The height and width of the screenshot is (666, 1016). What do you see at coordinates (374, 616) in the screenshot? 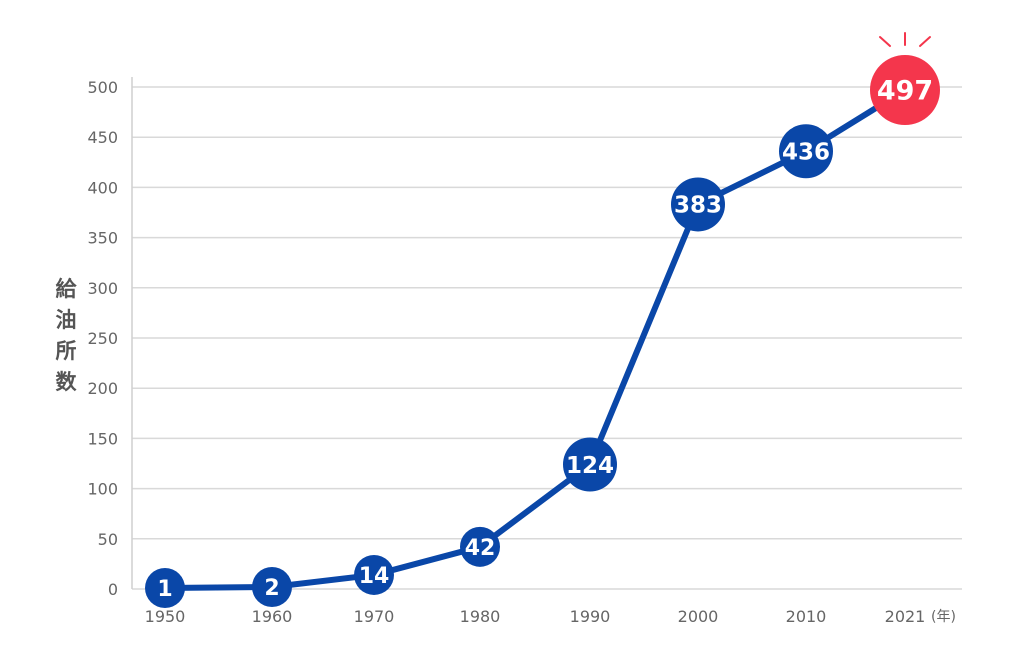
I see `x-tick-label-1970: 1970` at bounding box center [374, 616].